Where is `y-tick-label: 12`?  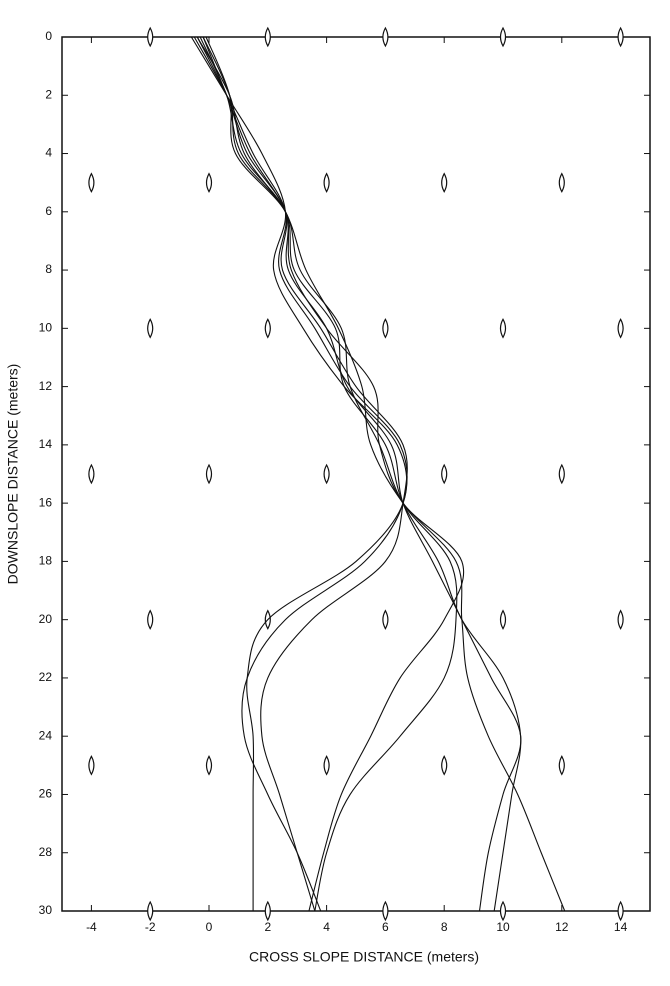
y-tick-label: 12 is located at coordinates (46, 386).